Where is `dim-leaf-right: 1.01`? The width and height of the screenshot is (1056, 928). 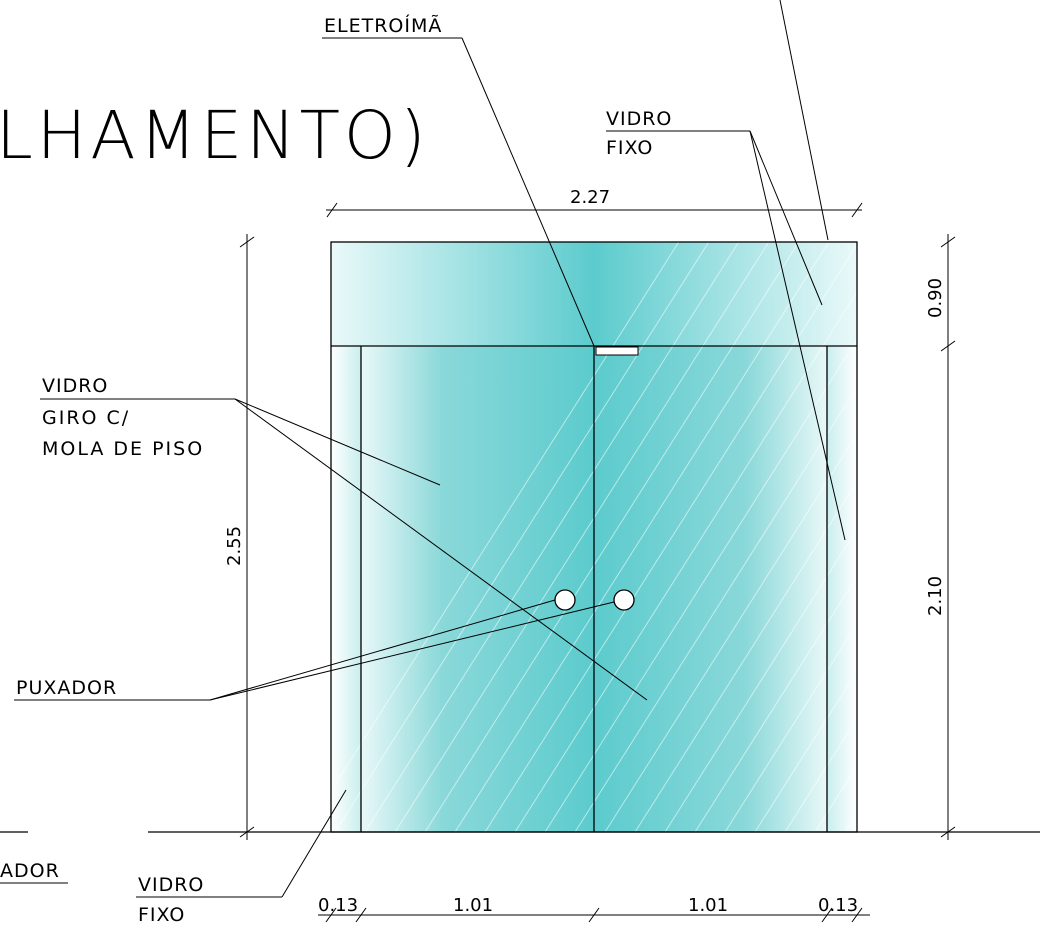 dim-leaf-right: 1.01 is located at coordinates (708, 905).